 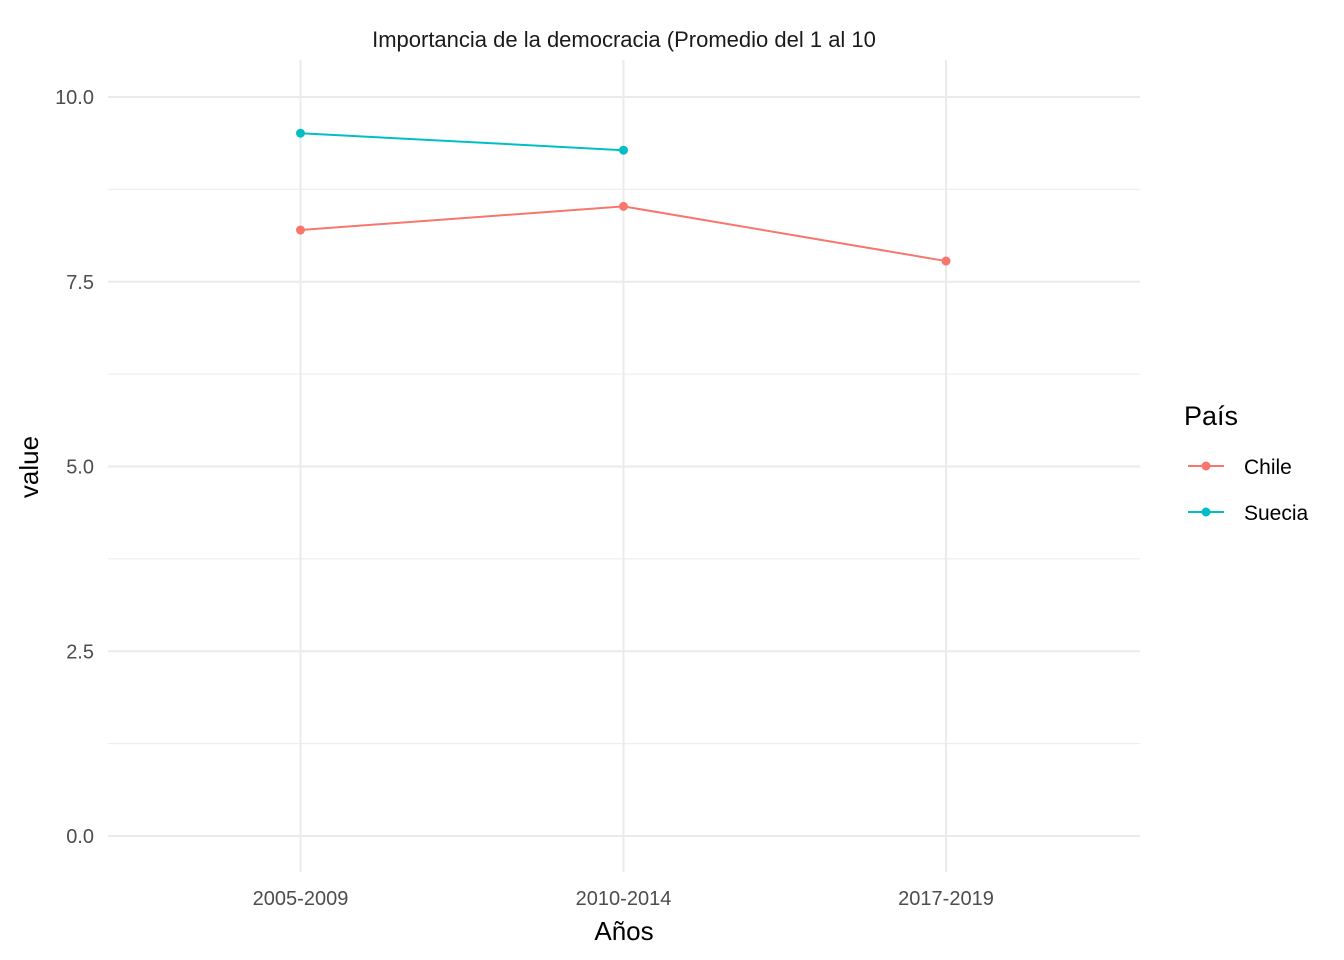 I want to click on y-axis-title: value, so click(x=29, y=467).